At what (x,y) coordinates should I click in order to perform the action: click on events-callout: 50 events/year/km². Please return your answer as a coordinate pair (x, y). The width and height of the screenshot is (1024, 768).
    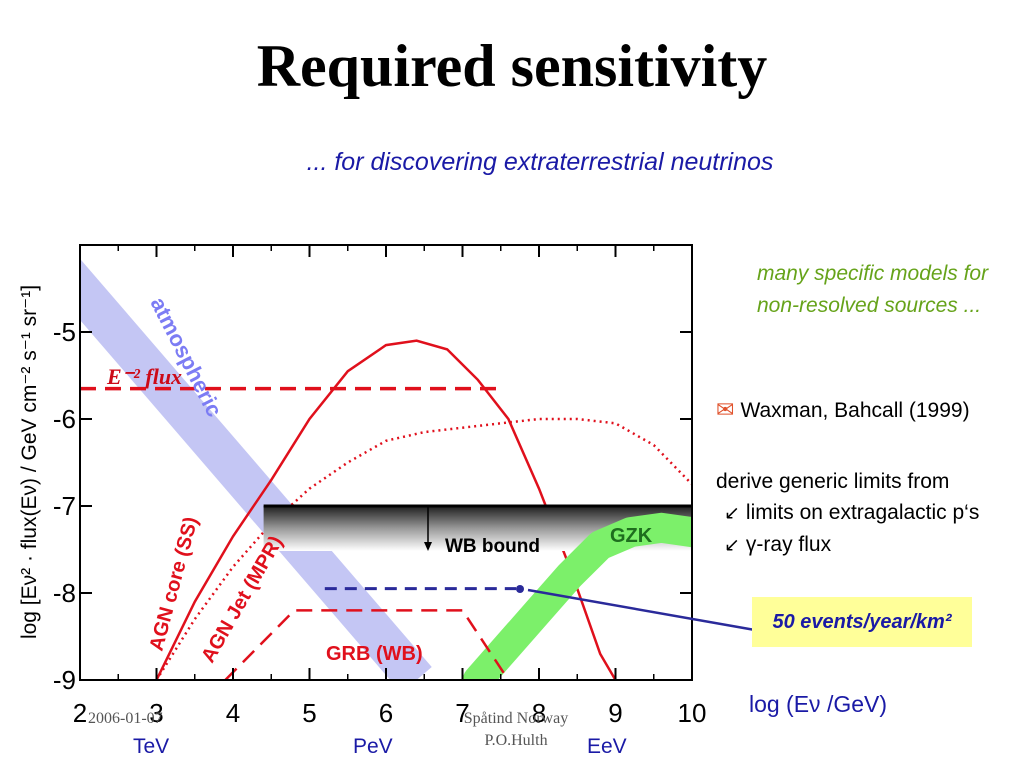
    Looking at the image, I should click on (862, 622).